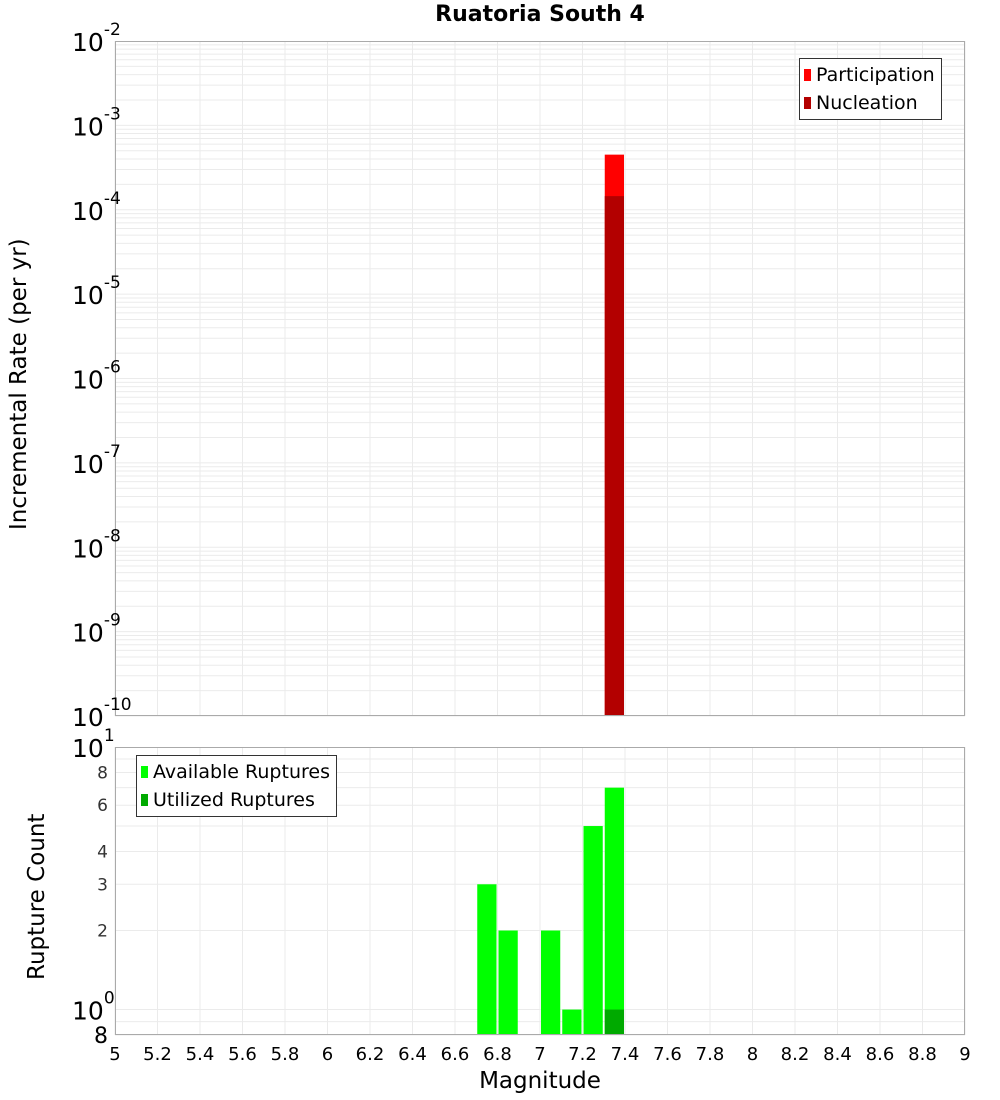 This screenshot has width=1000, height=1100. What do you see at coordinates (539, 1054) in the screenshot?
I see `x-tick-label: 7` at bounding box center [539, 1054].